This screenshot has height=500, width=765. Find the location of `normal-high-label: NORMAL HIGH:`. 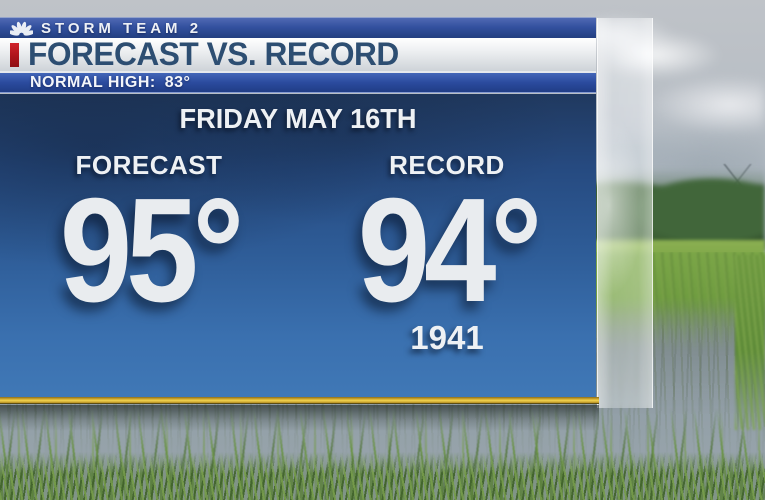

normal-high-label: NORMAL HIGH: is located at coordinates (93, 82).